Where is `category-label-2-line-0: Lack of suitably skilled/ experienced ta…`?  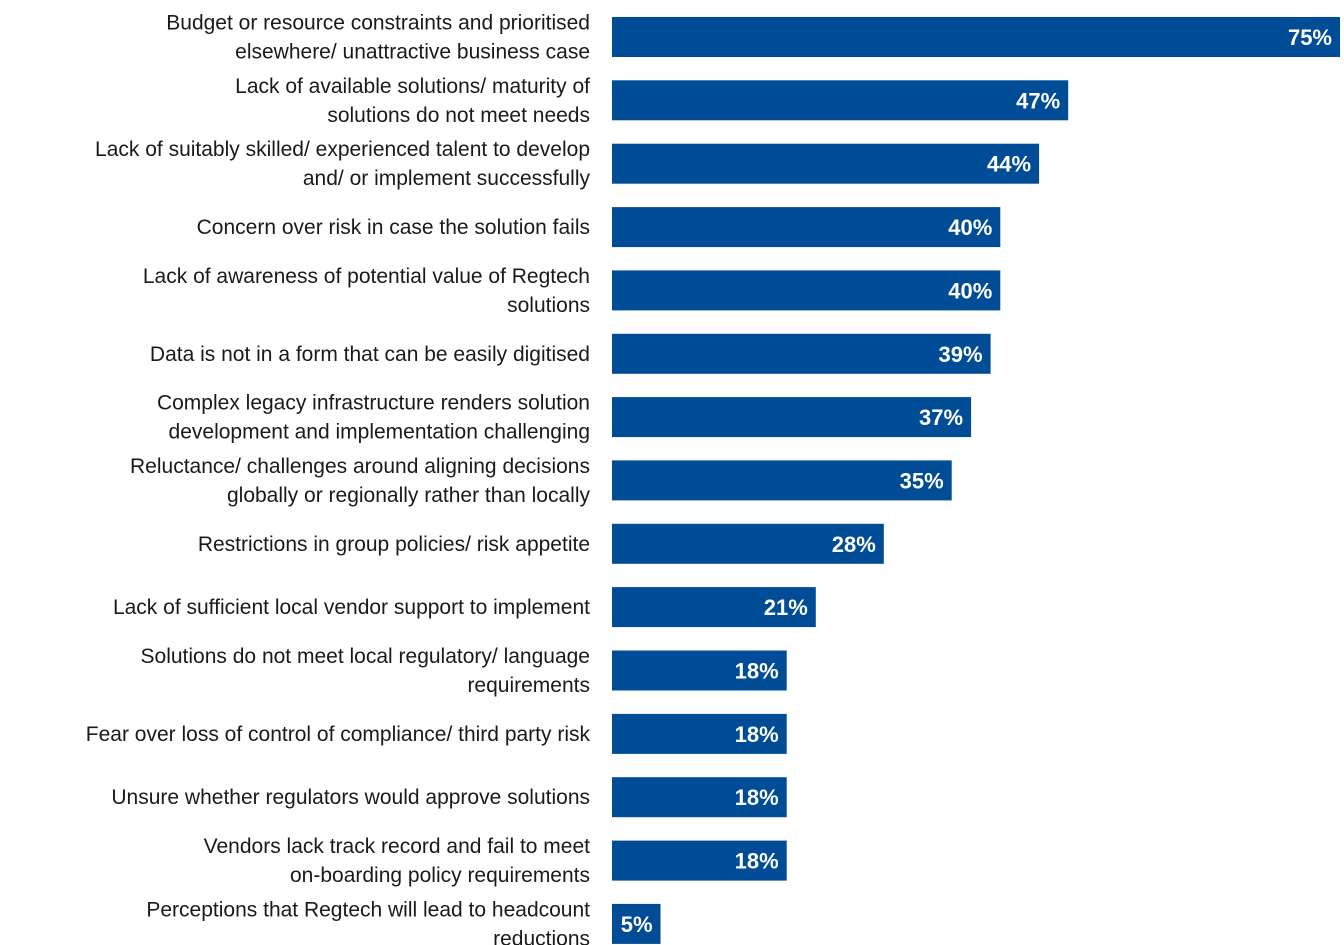 category-label-2-line-0: Lack of suitably skilled/ experienced ta… is located at coordinates (342, 149).